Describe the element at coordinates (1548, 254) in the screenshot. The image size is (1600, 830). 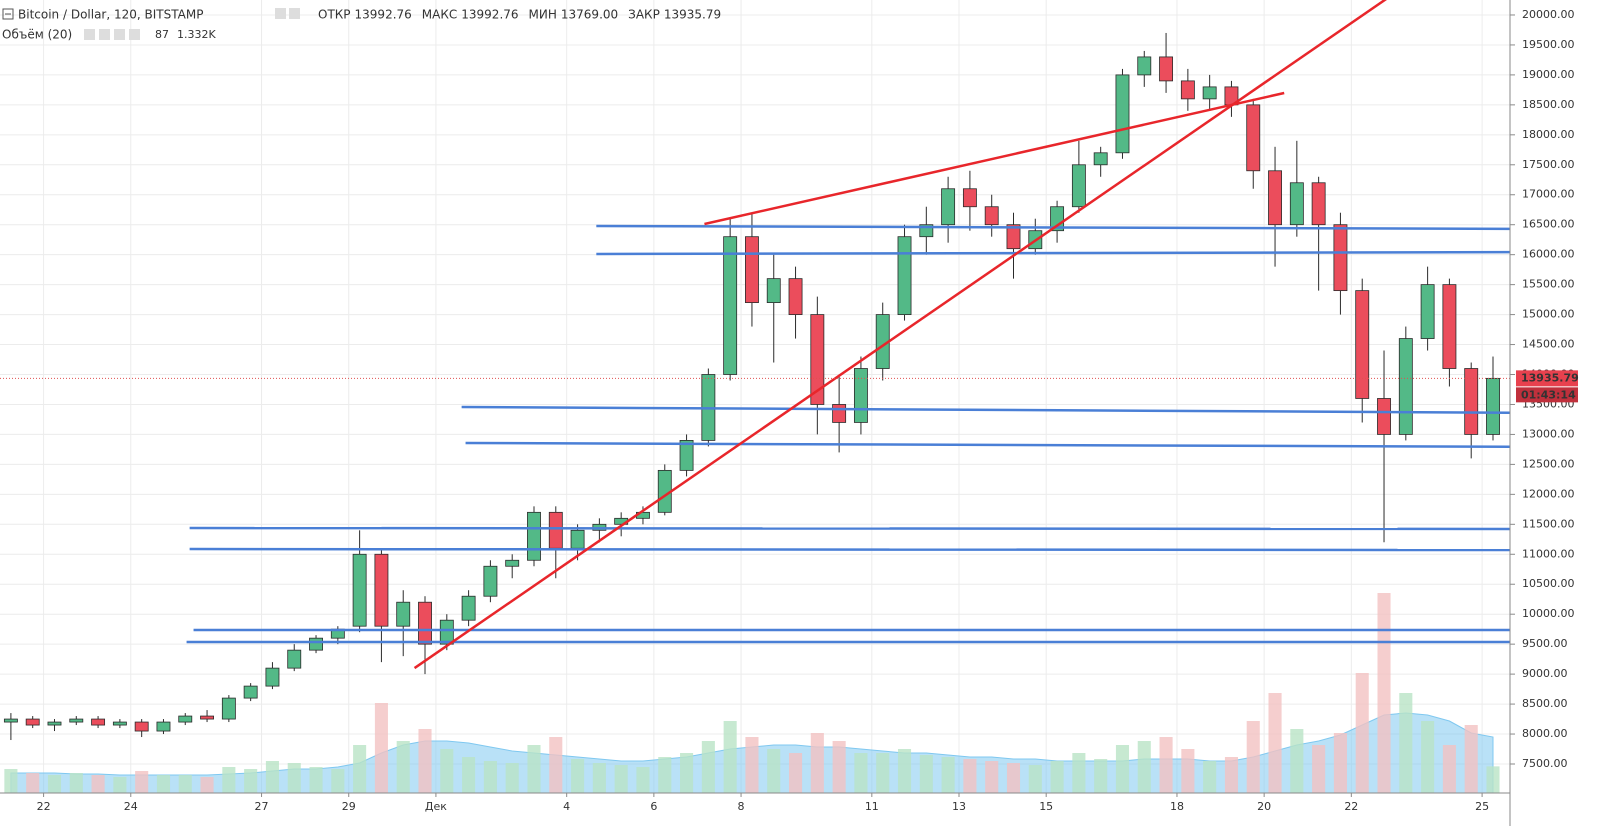
I see `y-tick-label: 16000.00` at that location.